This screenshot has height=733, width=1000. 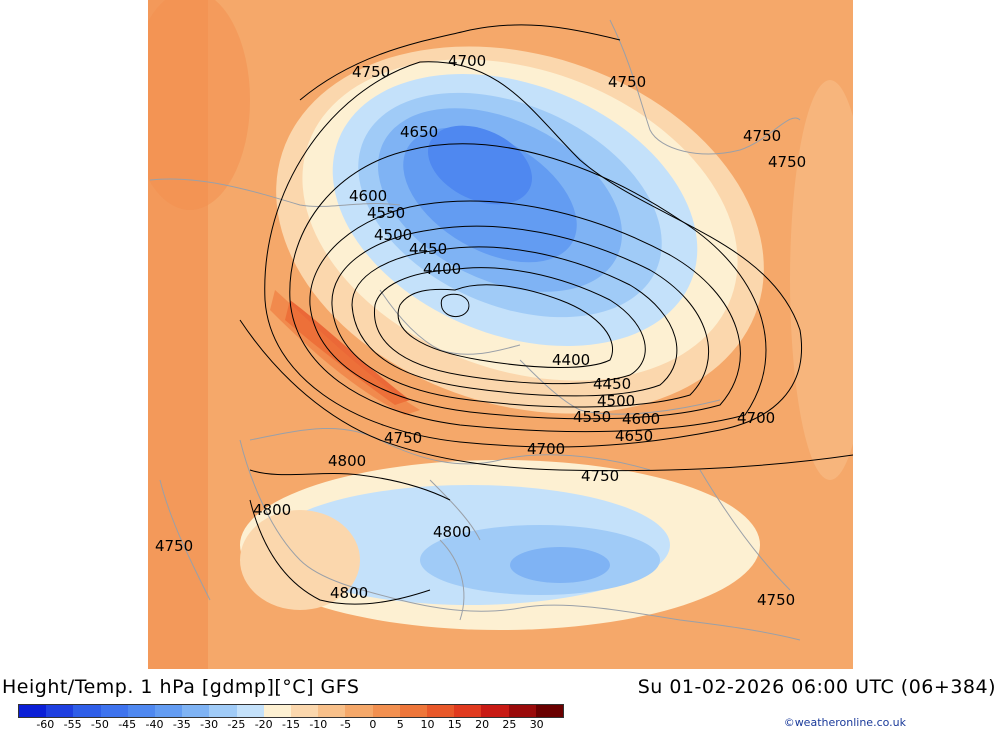 What do you see at coordinates (427, 724) in the screenshot?
I see `legend-tick-label: 10` at bounding box center [427, 724].